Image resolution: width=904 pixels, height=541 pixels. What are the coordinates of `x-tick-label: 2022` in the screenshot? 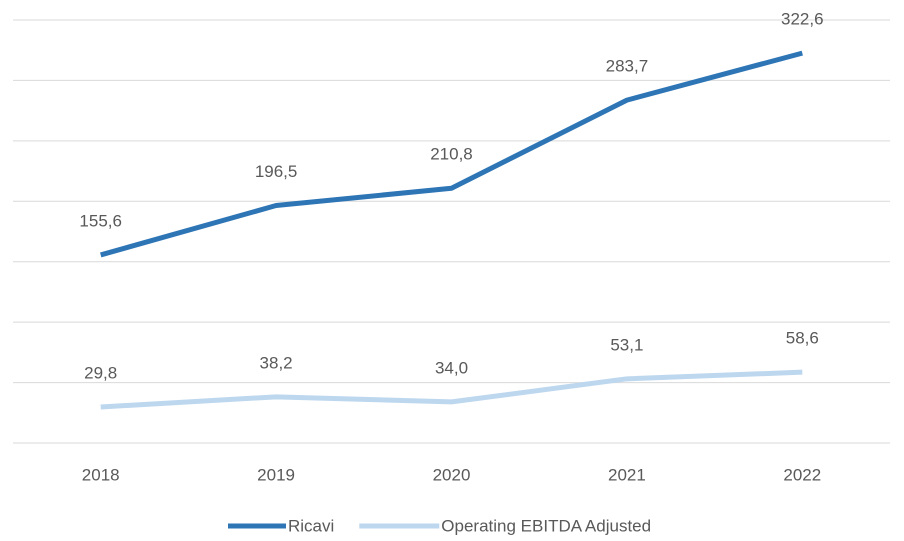 It's located at (802, 474).